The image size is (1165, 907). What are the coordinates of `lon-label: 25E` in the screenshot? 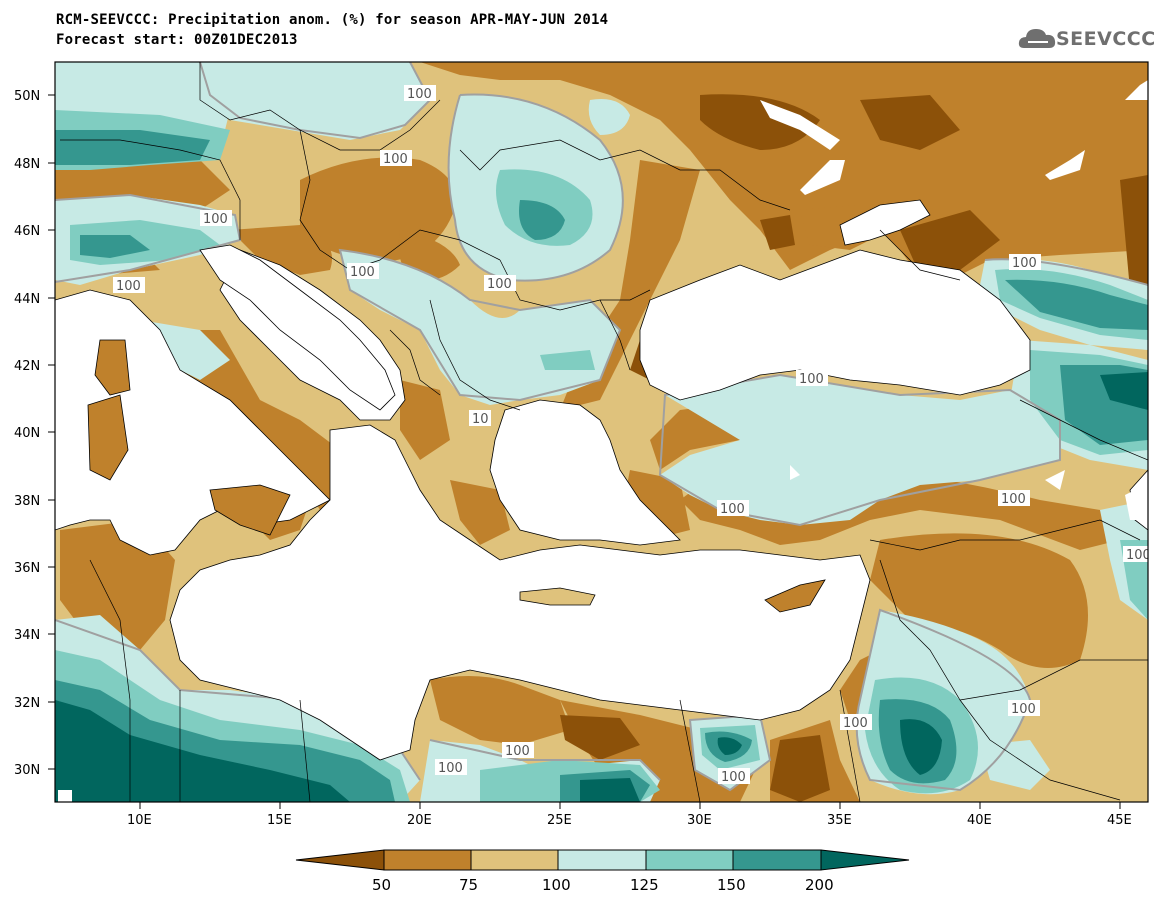 It's located at (559, 820).